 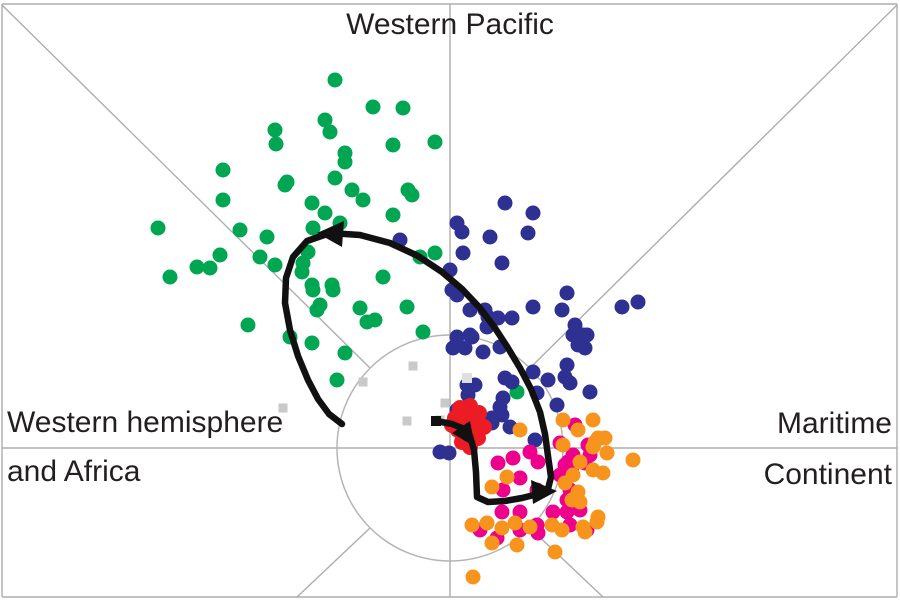 I want to click on label-line-and-africa: and Africa, so click(x=74, y=471).